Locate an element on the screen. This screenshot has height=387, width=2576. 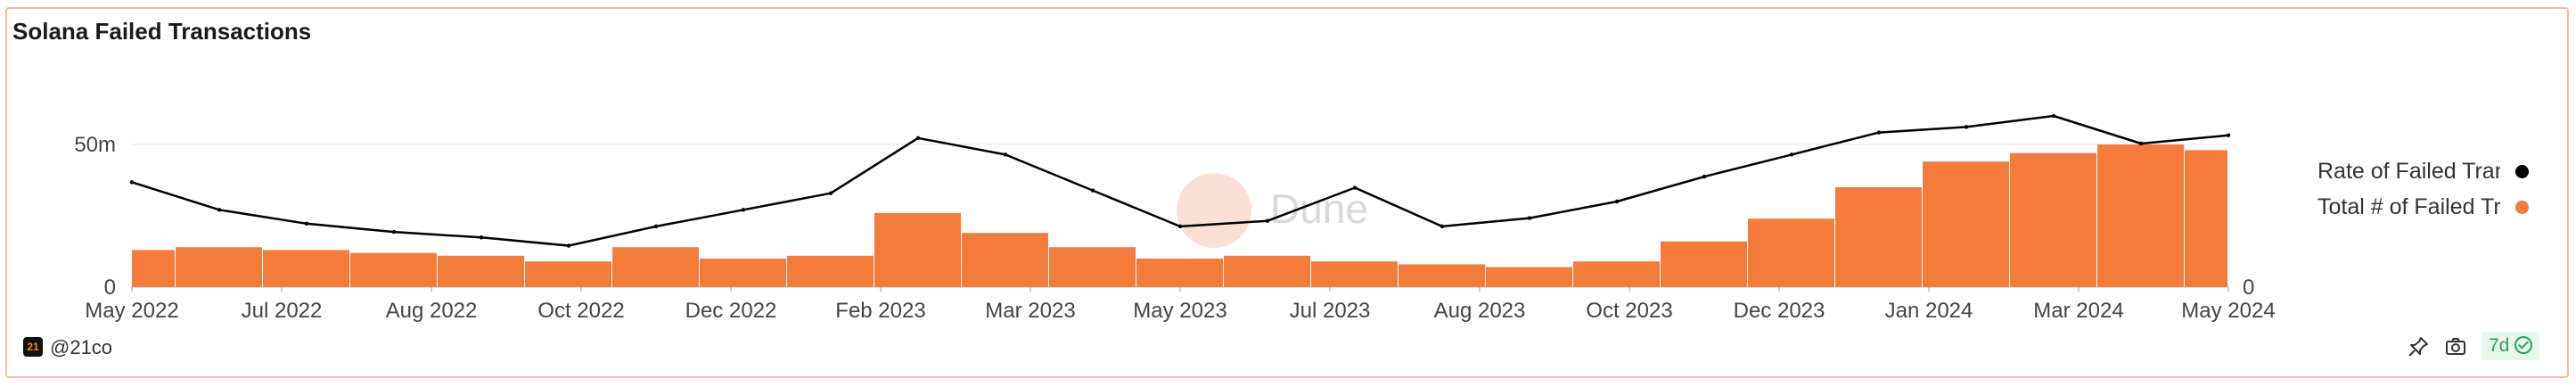
creator-handle: @21co is located at coordinates (81, 347).